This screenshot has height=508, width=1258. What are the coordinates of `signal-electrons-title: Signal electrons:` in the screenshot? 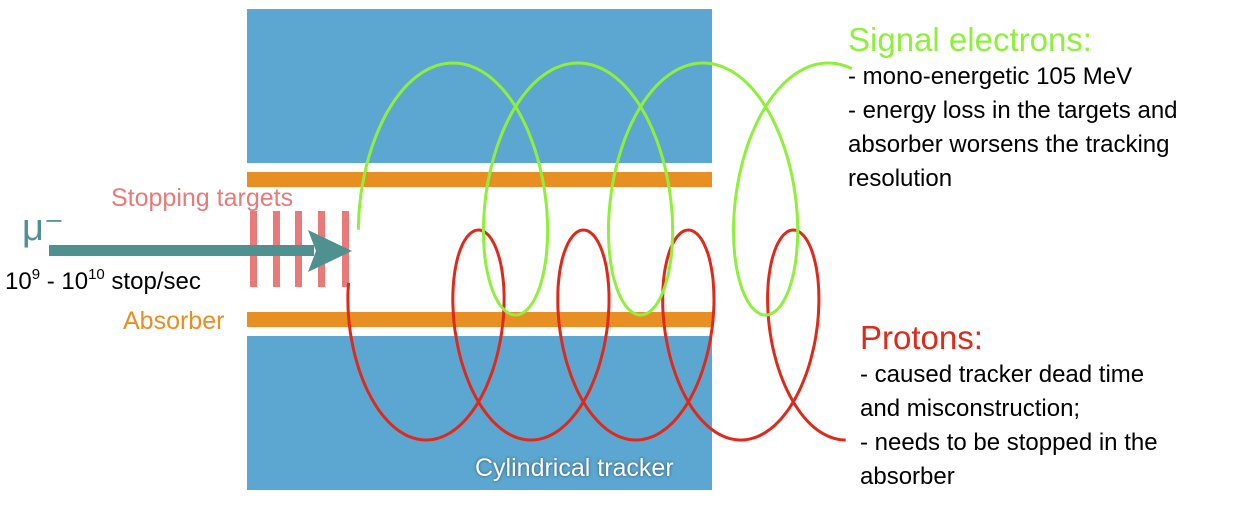 It's located at (970, 39).